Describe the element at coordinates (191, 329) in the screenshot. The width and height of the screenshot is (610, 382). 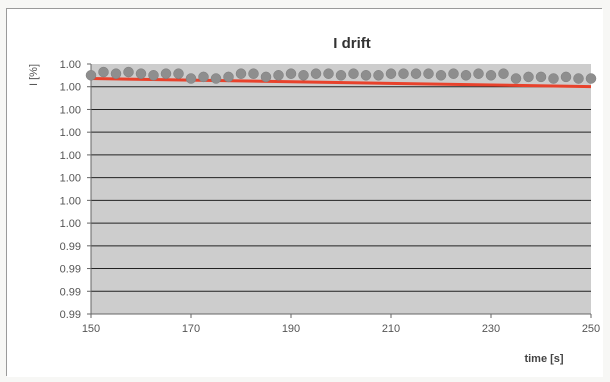
I see `x-tick-label: 170` at that location.